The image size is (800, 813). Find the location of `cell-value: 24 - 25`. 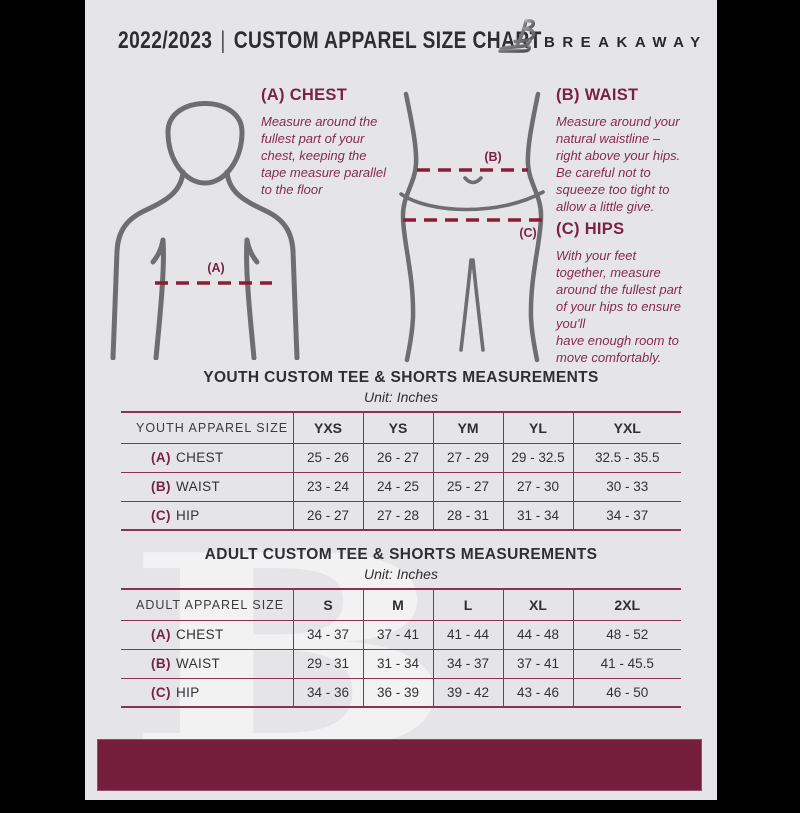

cell-value: 24 - 25 is located at coordinates (397, 486).